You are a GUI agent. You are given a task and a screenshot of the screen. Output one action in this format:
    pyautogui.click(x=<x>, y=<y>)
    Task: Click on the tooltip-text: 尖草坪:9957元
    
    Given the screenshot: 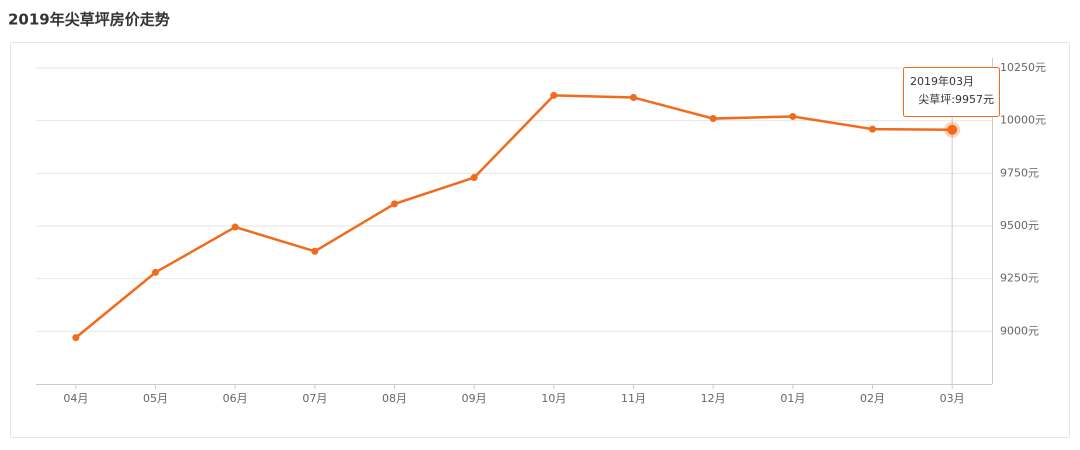 What is the action you would take?
    pyautogui.click(x=956, y=99)
    